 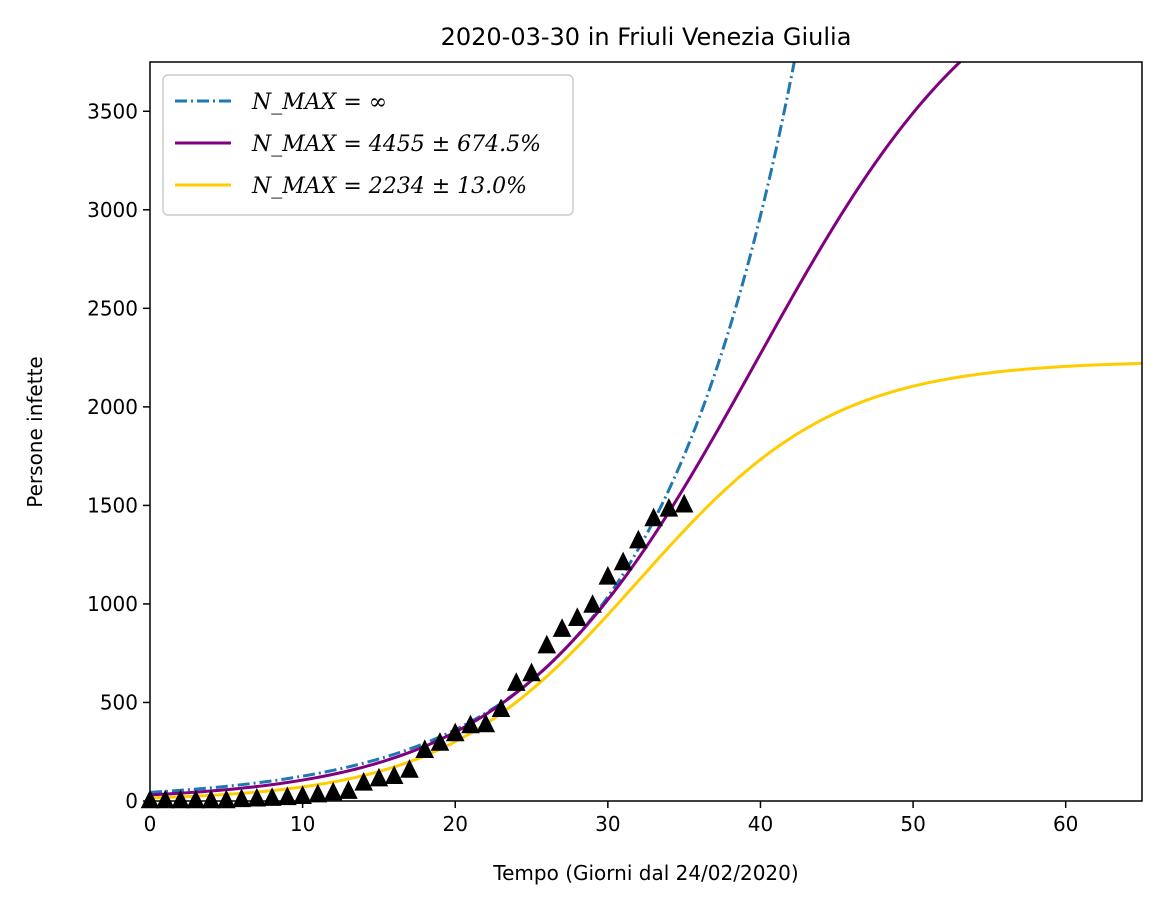 I want to click on y-axis-title: Persone infette, so click(x=35, y=431).